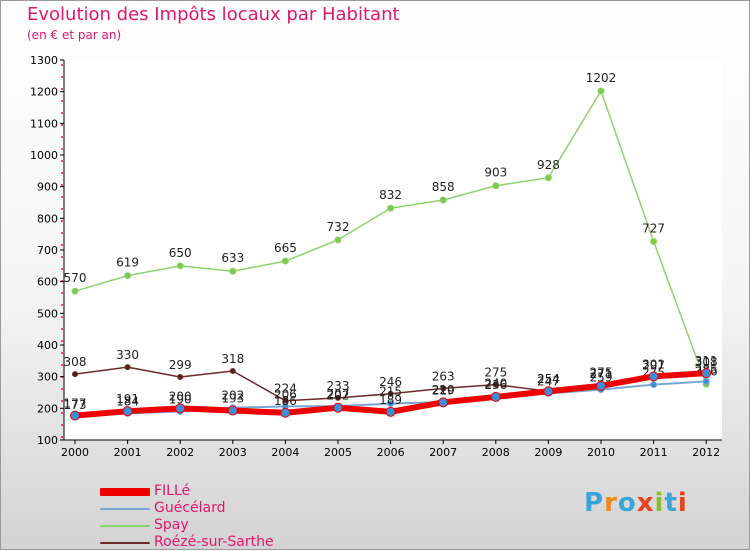 Image resolution: width=750 pixels, height=551 pixels. Describe the element at coordinates (496, 452) in the screenshot. I see `x-tick-label: 2008` at that location.